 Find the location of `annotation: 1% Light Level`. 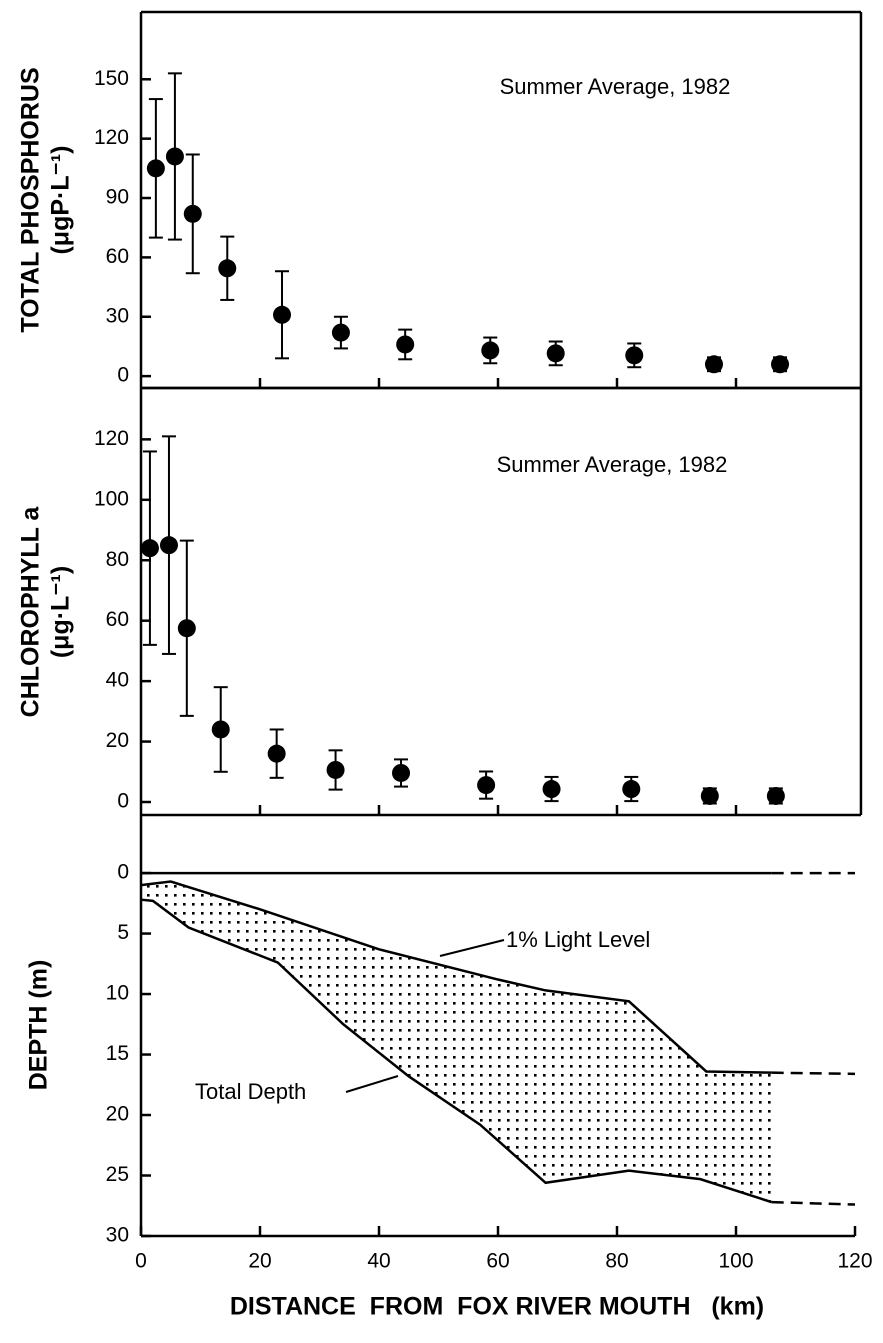

annotation: 1% Light Level is located at coordinates (578, 939).